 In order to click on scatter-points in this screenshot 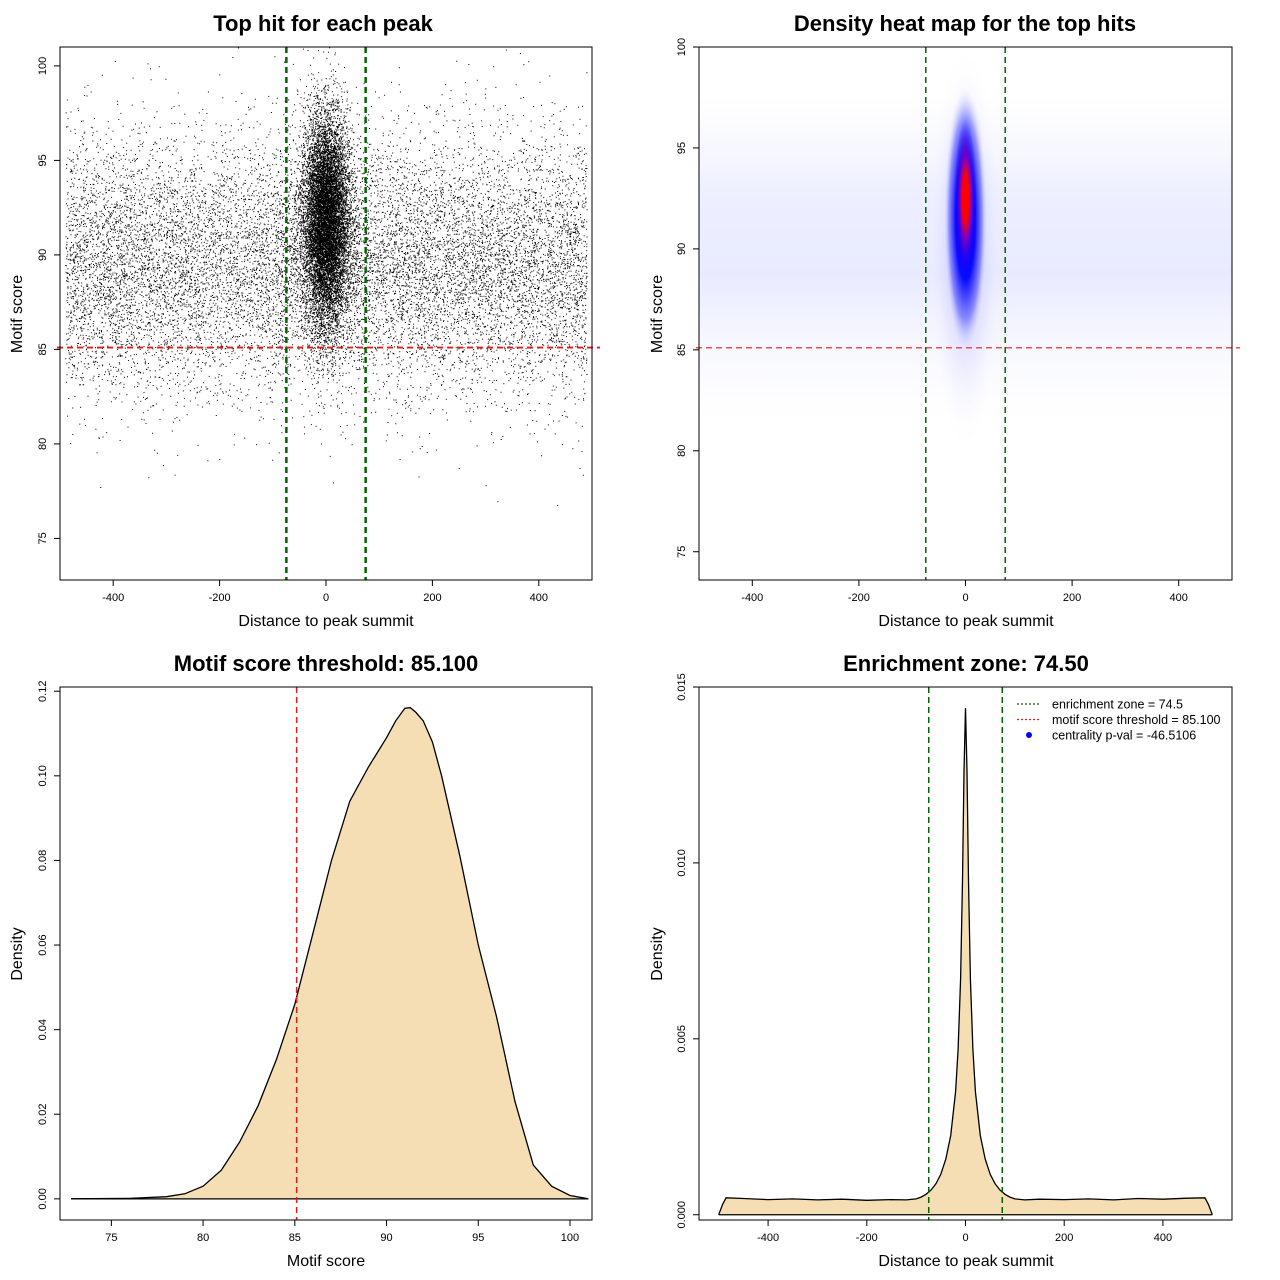, I will do `click(326, 276)`.